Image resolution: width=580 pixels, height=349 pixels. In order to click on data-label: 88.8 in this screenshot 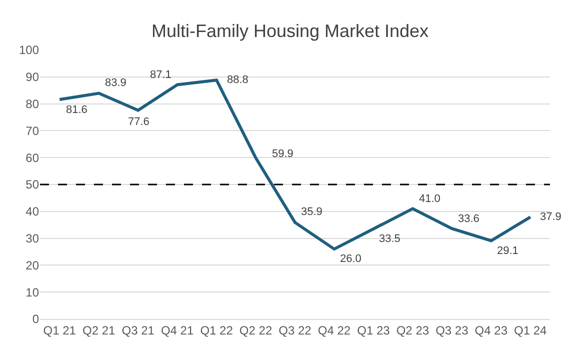, I will do `click(237, 80)`.